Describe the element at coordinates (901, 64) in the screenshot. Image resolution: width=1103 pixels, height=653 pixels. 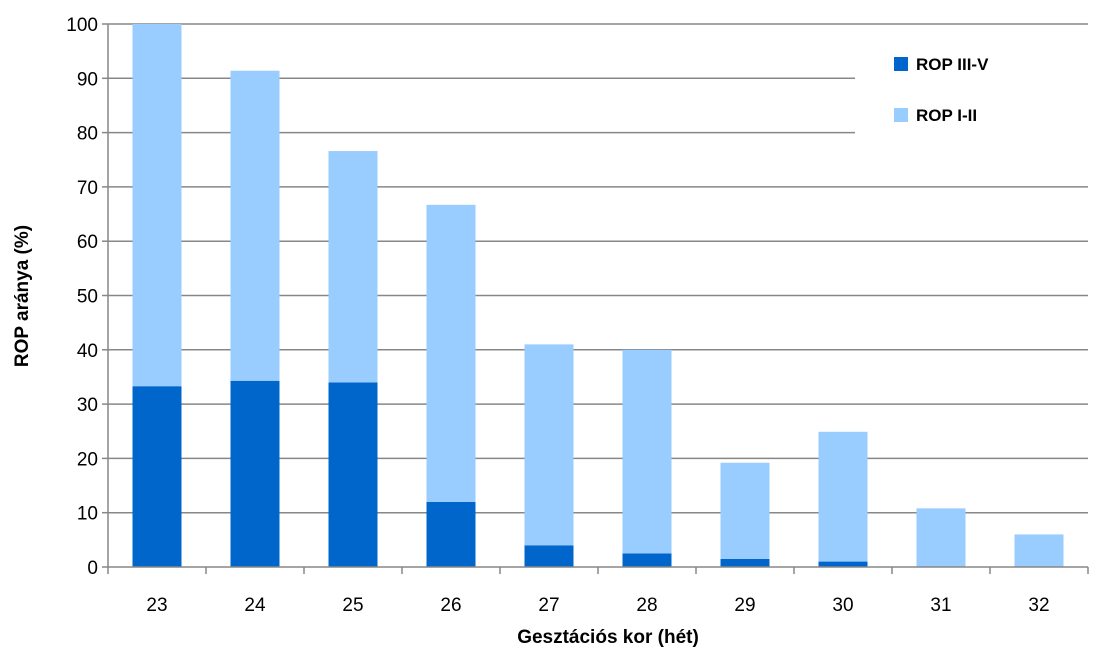
I see `legend-swatch-rop-iii-v` at that location.